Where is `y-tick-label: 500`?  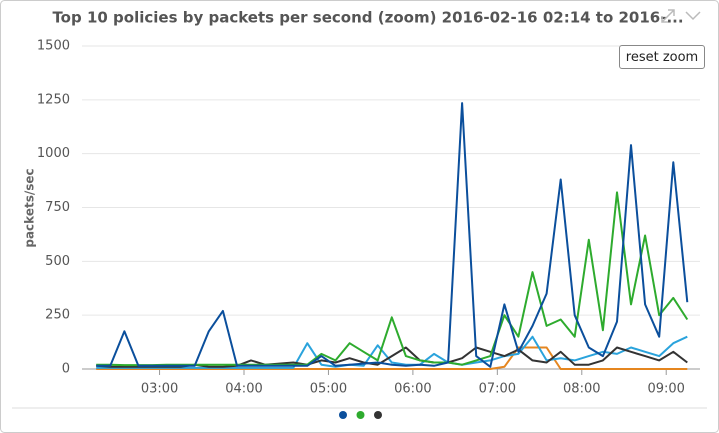 y-tick-label: 500 is located at coordinates (57, 261).